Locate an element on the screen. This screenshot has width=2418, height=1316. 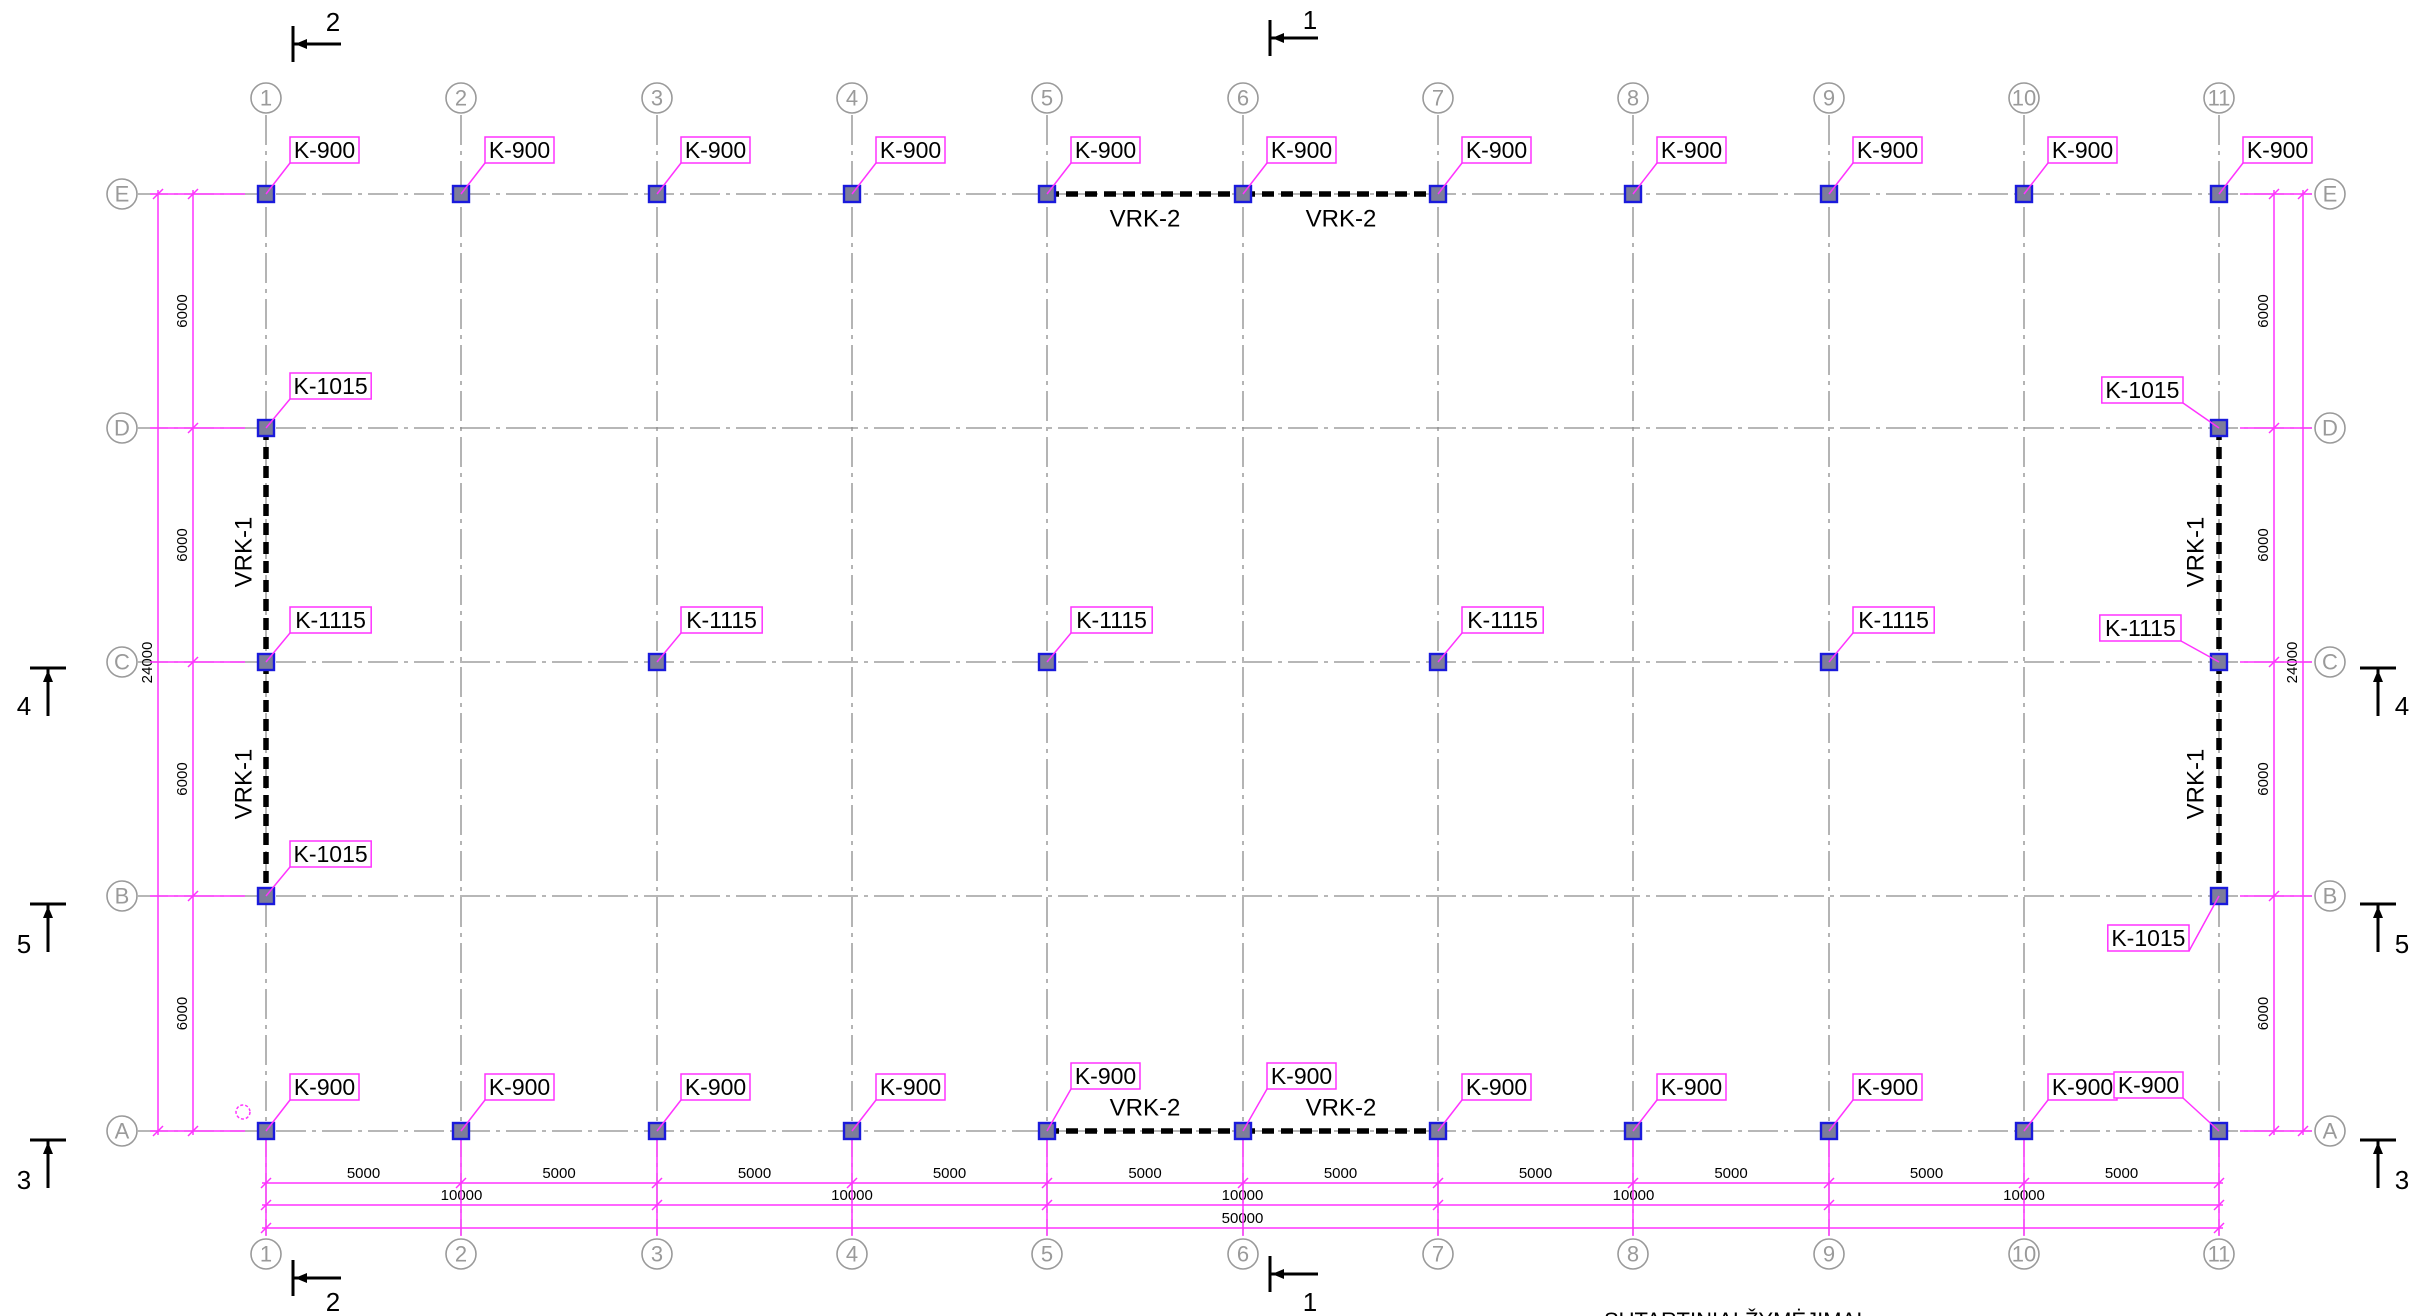
section-label: 1 is located at coordinates (1310, 20).